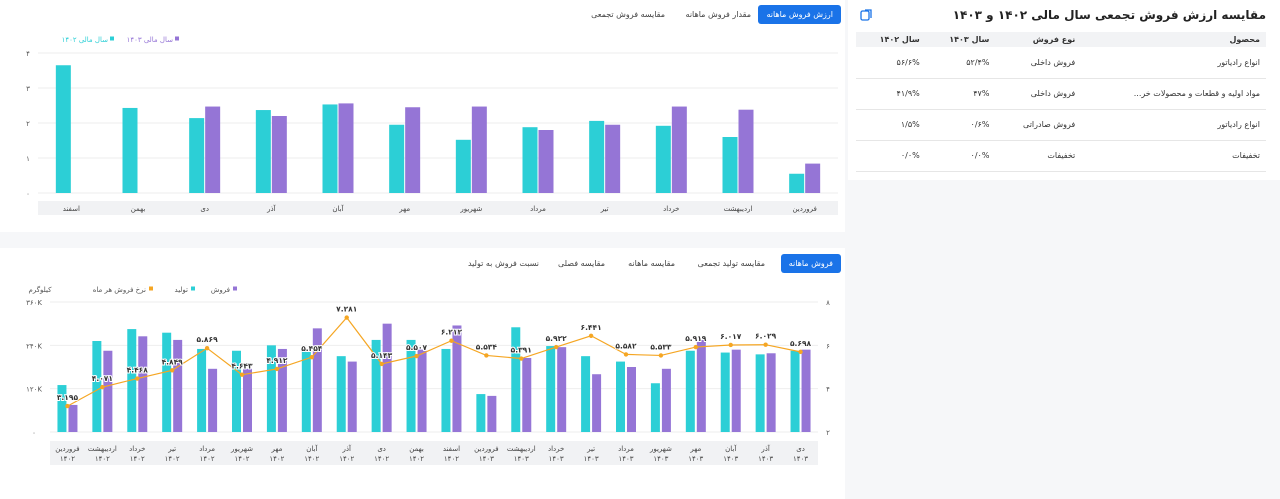 The height and width of the screenshot is (499, 1280). I want to click on x-tick-label: شهریور, so click(470, 209).